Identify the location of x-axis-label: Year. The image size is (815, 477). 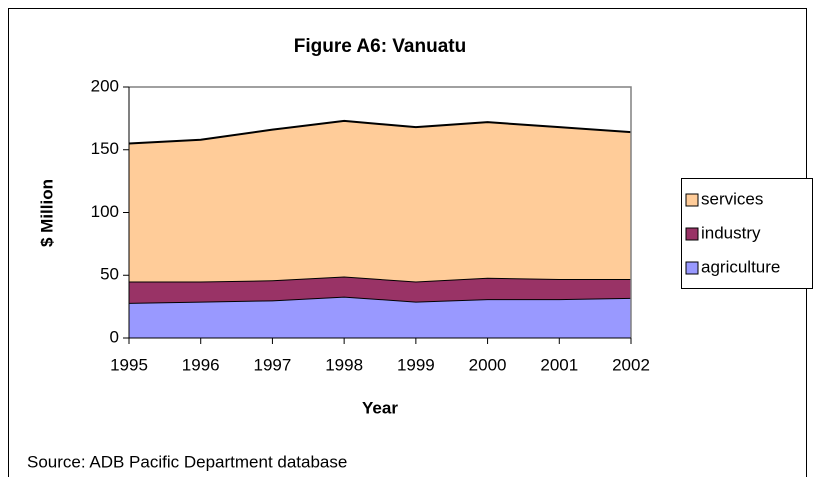
(380, 407).